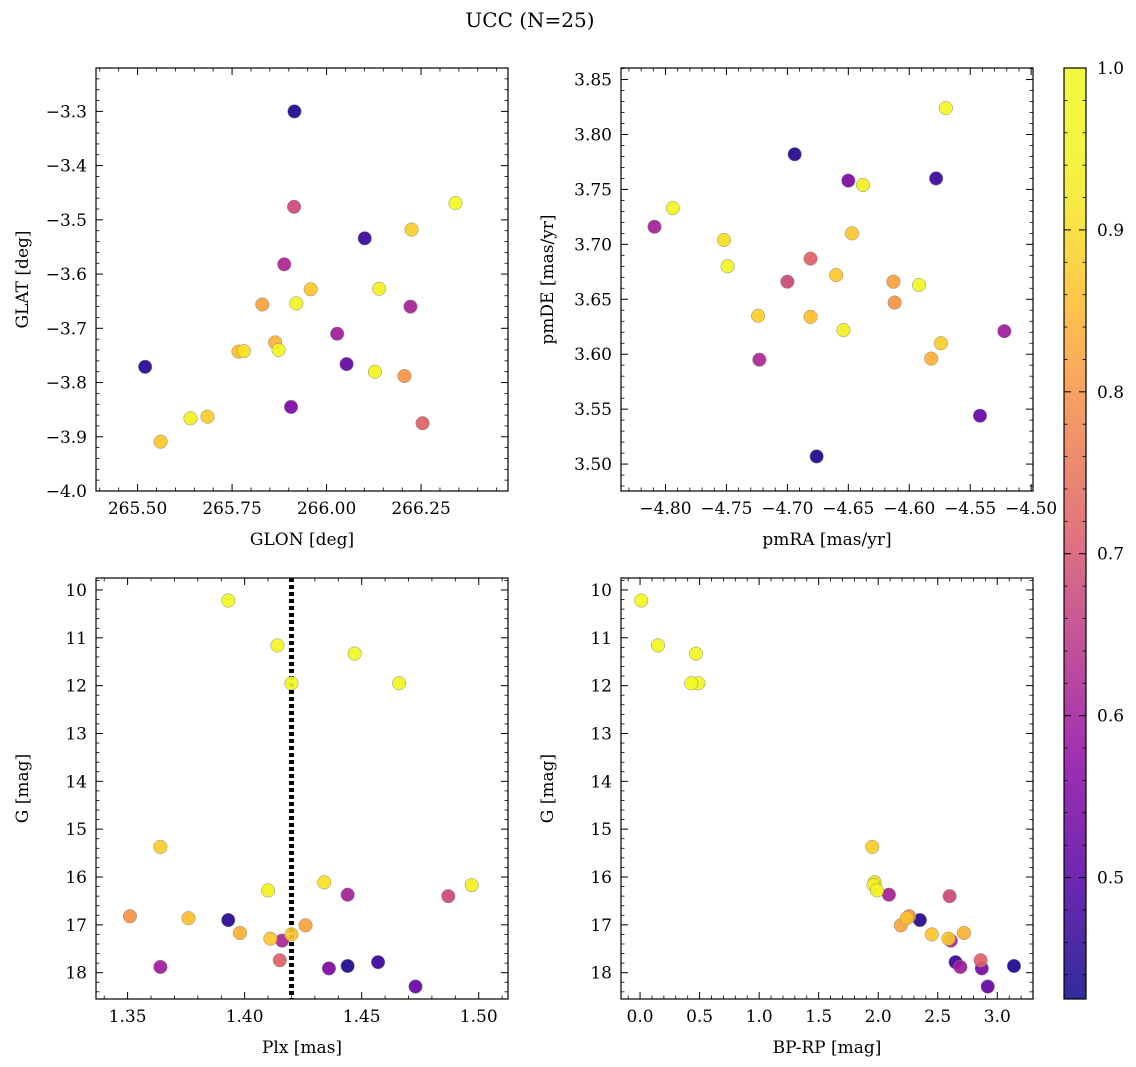  Describe the element at coordinates (1110, 717) in the screenshot. I see `colorbar-tick-label: 0.6` at that location.